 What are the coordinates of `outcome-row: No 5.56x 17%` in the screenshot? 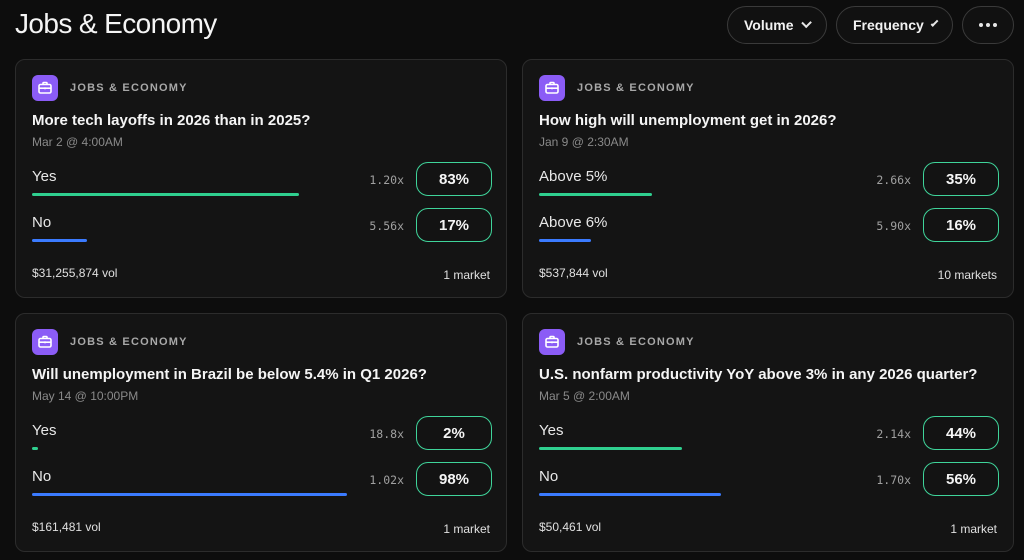 It's located at (262, 226).